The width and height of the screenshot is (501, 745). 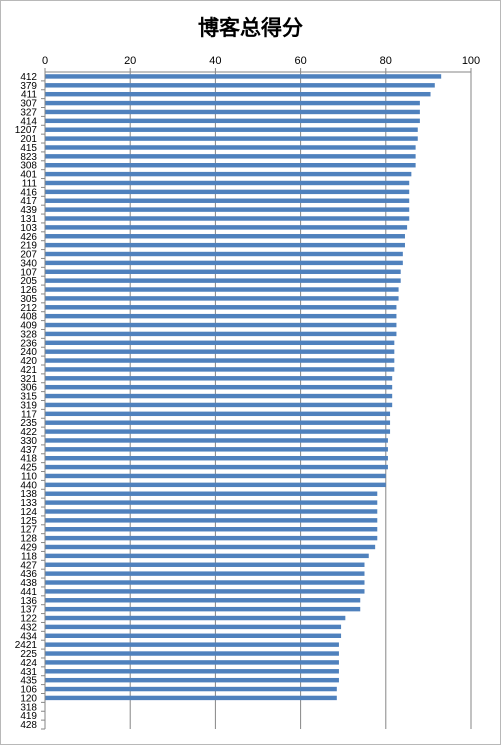 I want to click on x-tick-label: 20, so click(x=130, y=61).